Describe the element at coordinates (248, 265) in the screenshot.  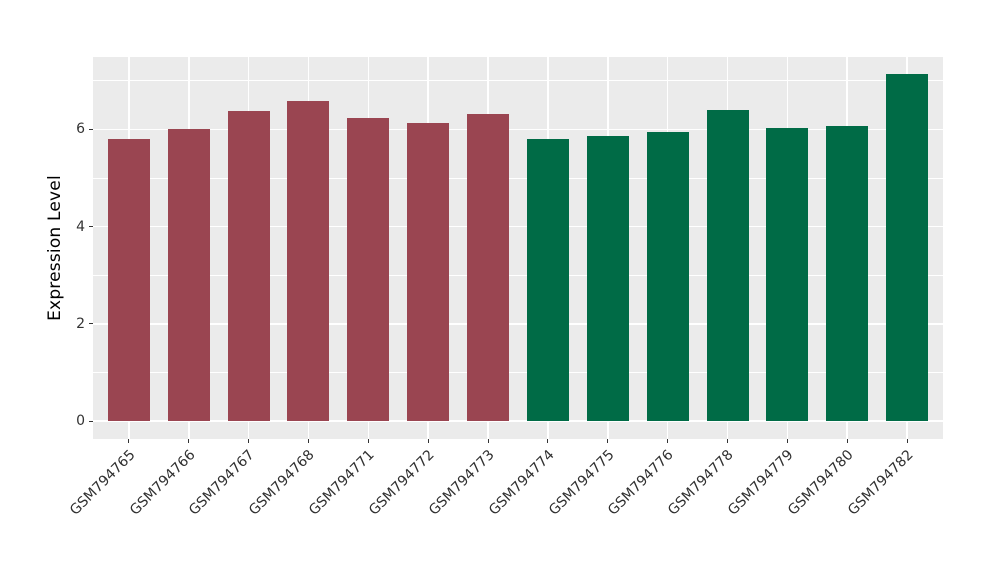
I see `bar-GSM794767` at that location.